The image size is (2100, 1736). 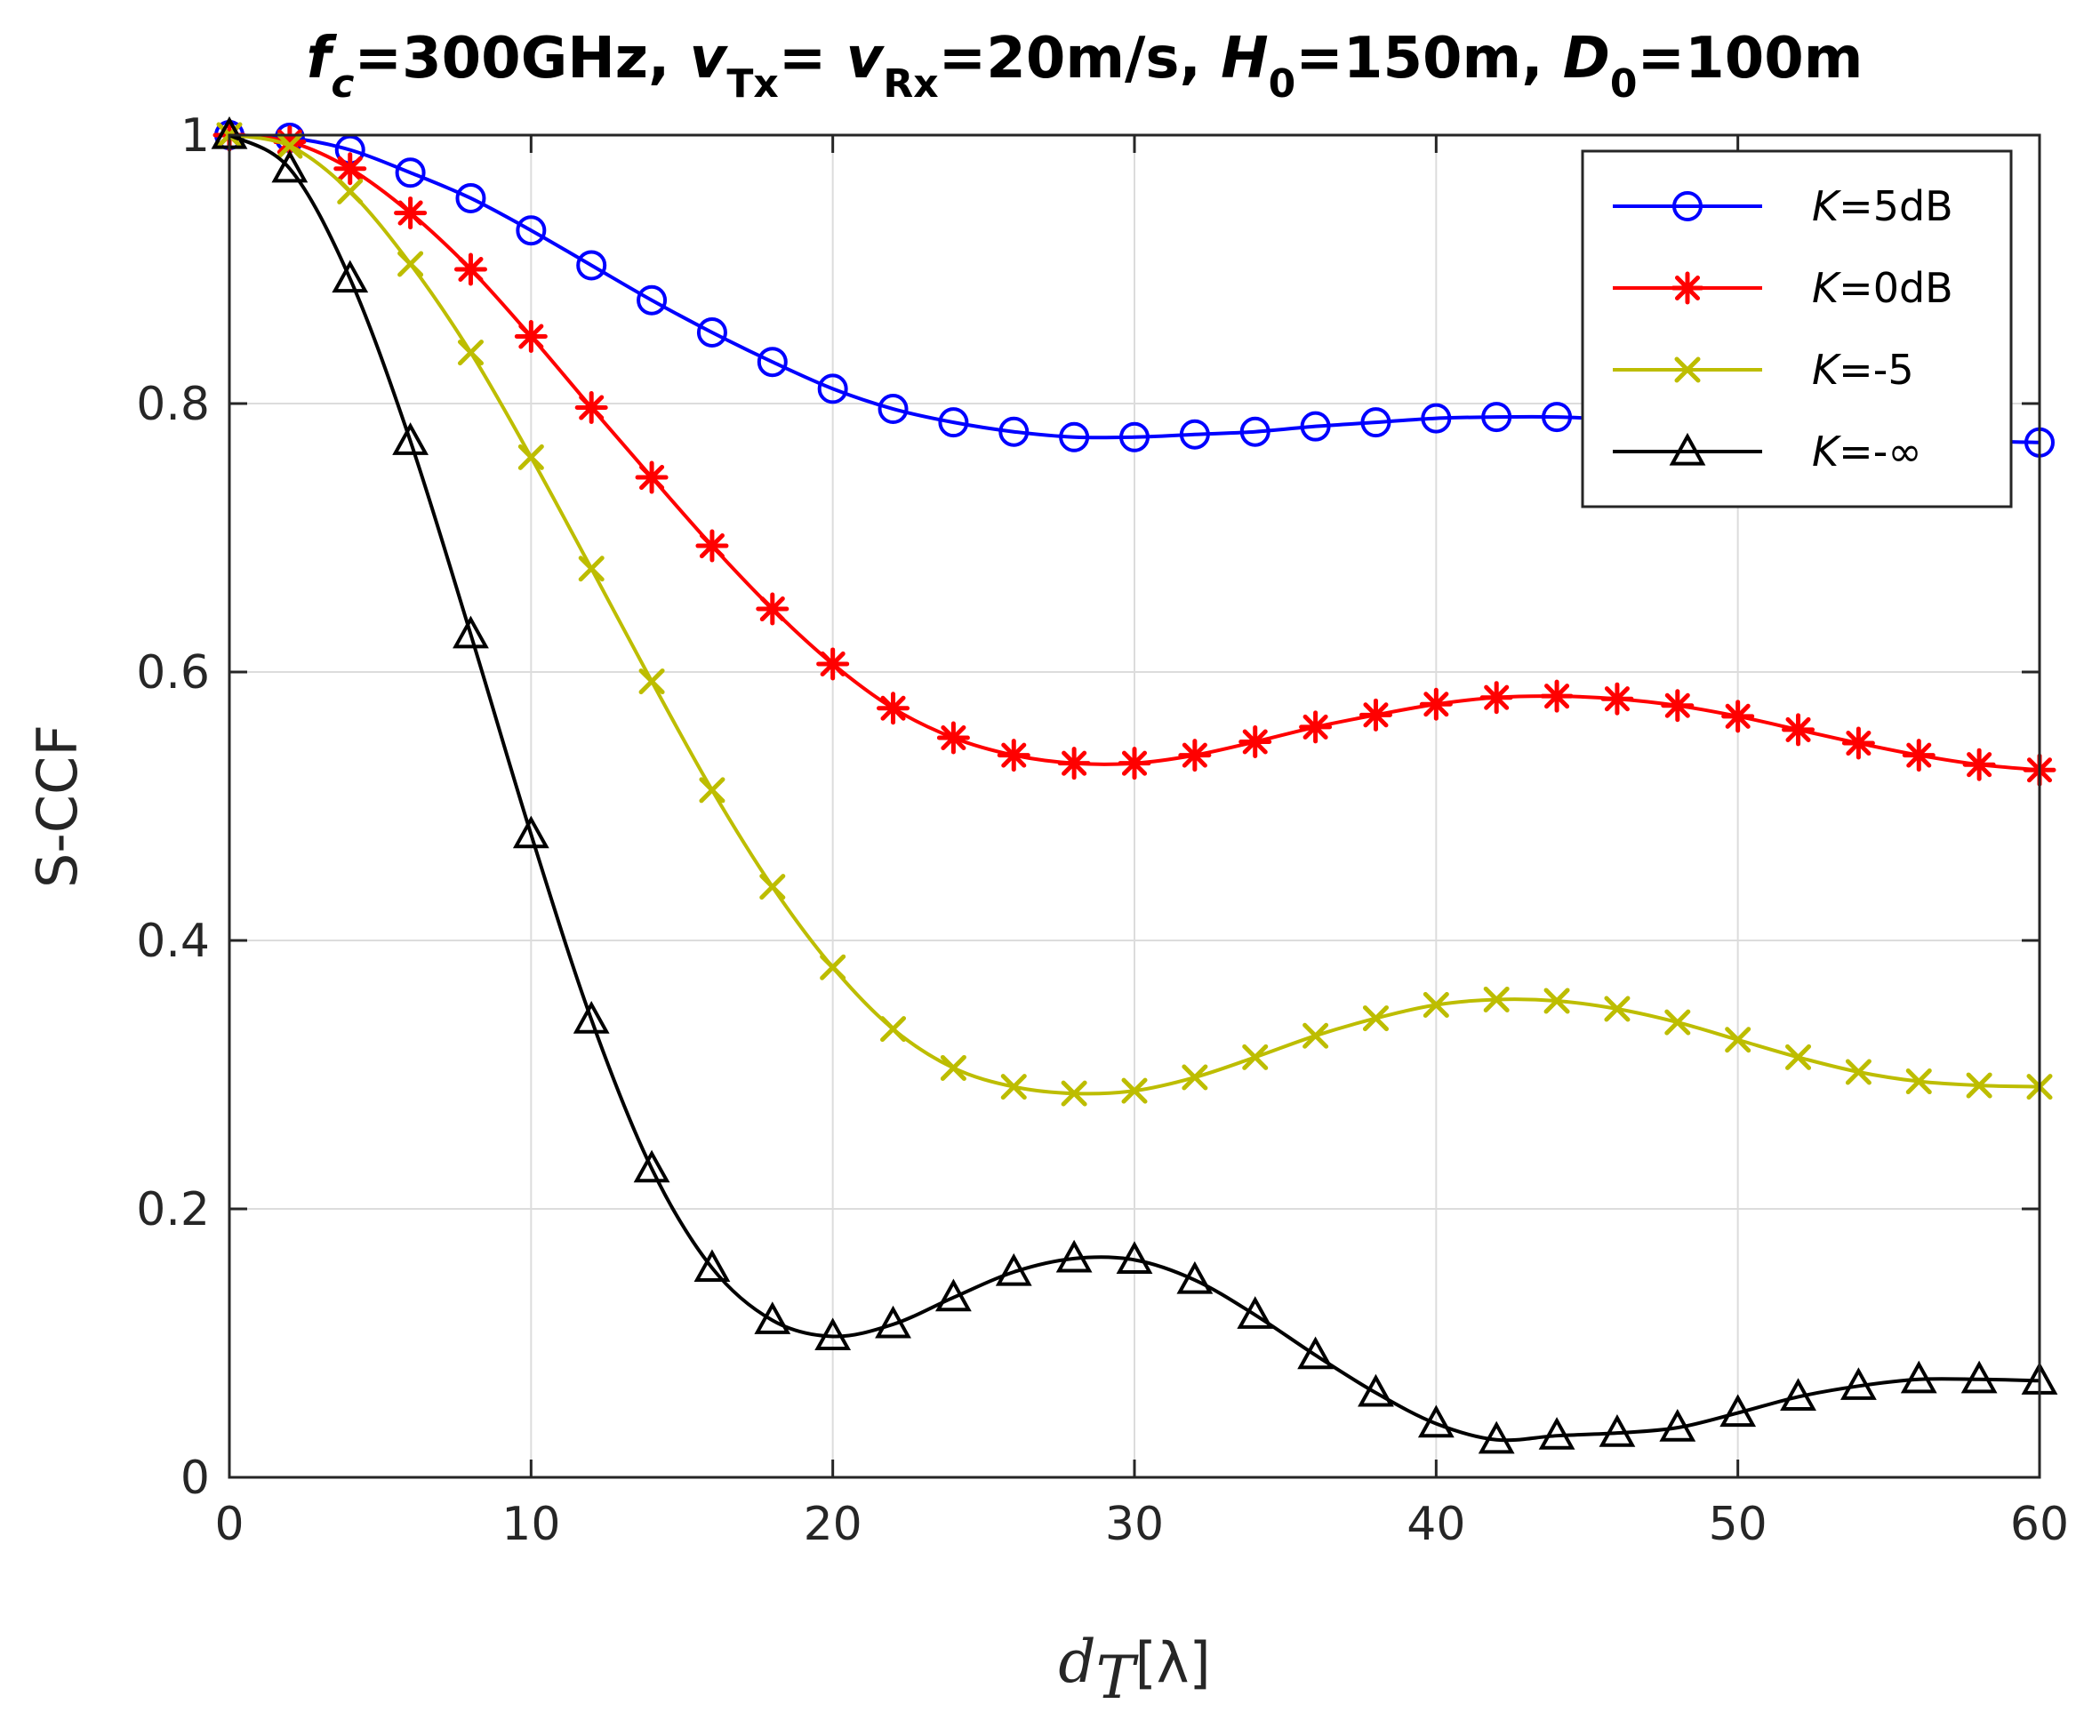 What do you see at coordinates (1768, 452) in the screenshot?
I see `legend-item: K=-∞` at bounding box center [1768, 452].